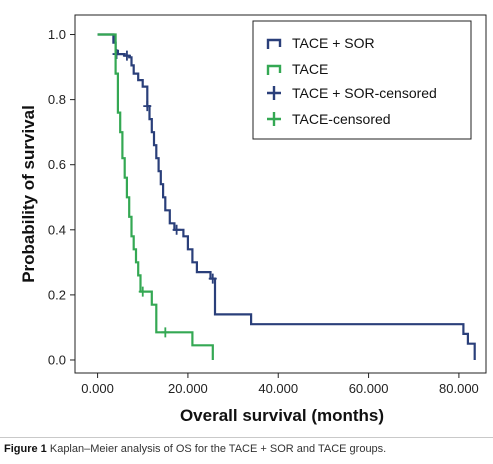  What do you see at coordinates (274, 119) in the screenshot?
I see `legend-swatch-tace-censored` at bounding box center [274, 119].